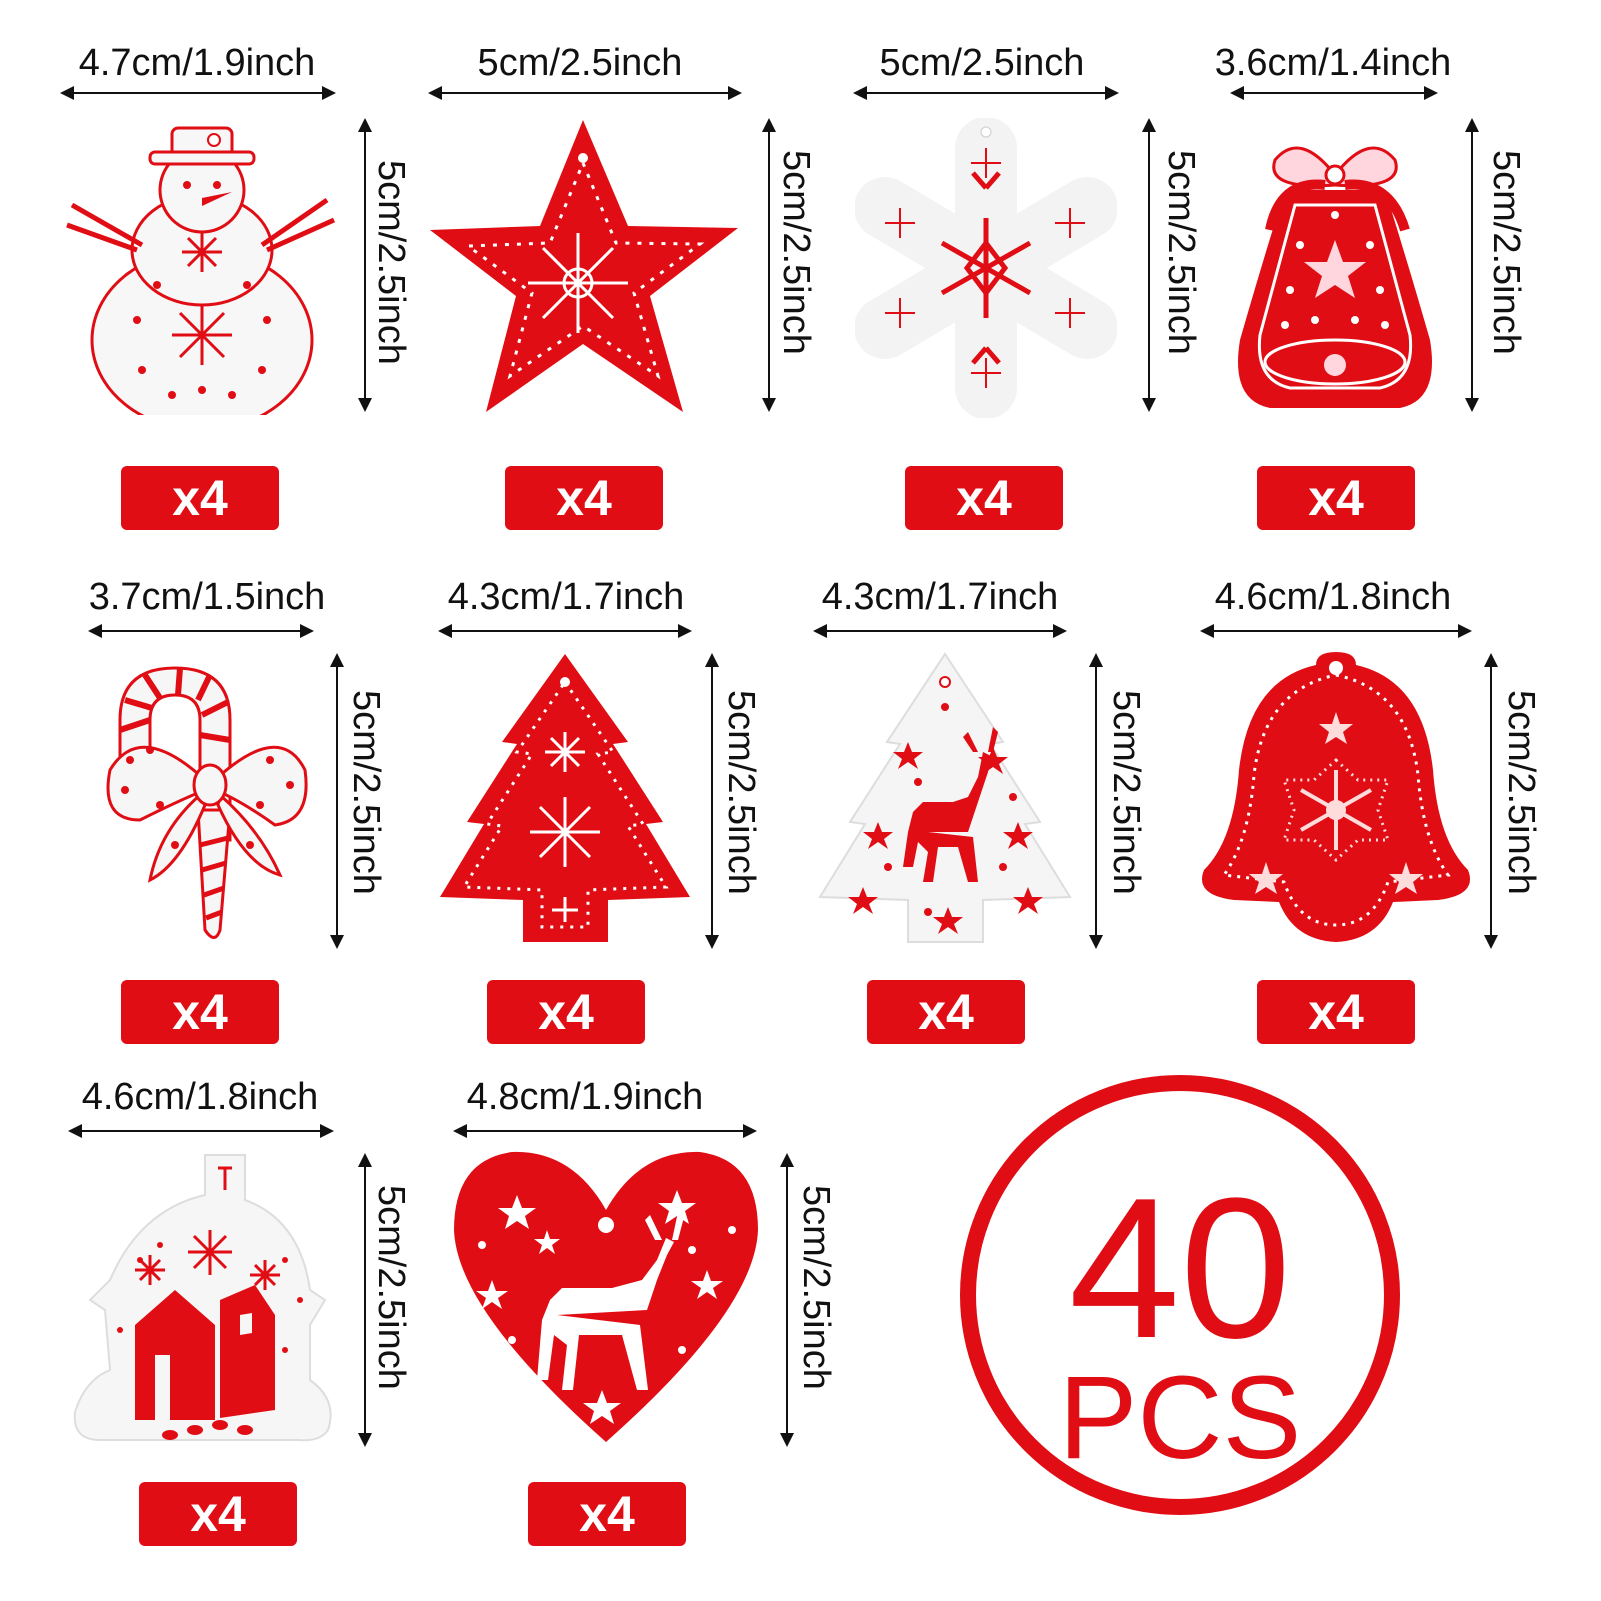 The width and height of the screenshot is (1601, 1601). Describe the element at coordinates (584, 266) in the screenshot. I see `star-ornament-icon` at that location.